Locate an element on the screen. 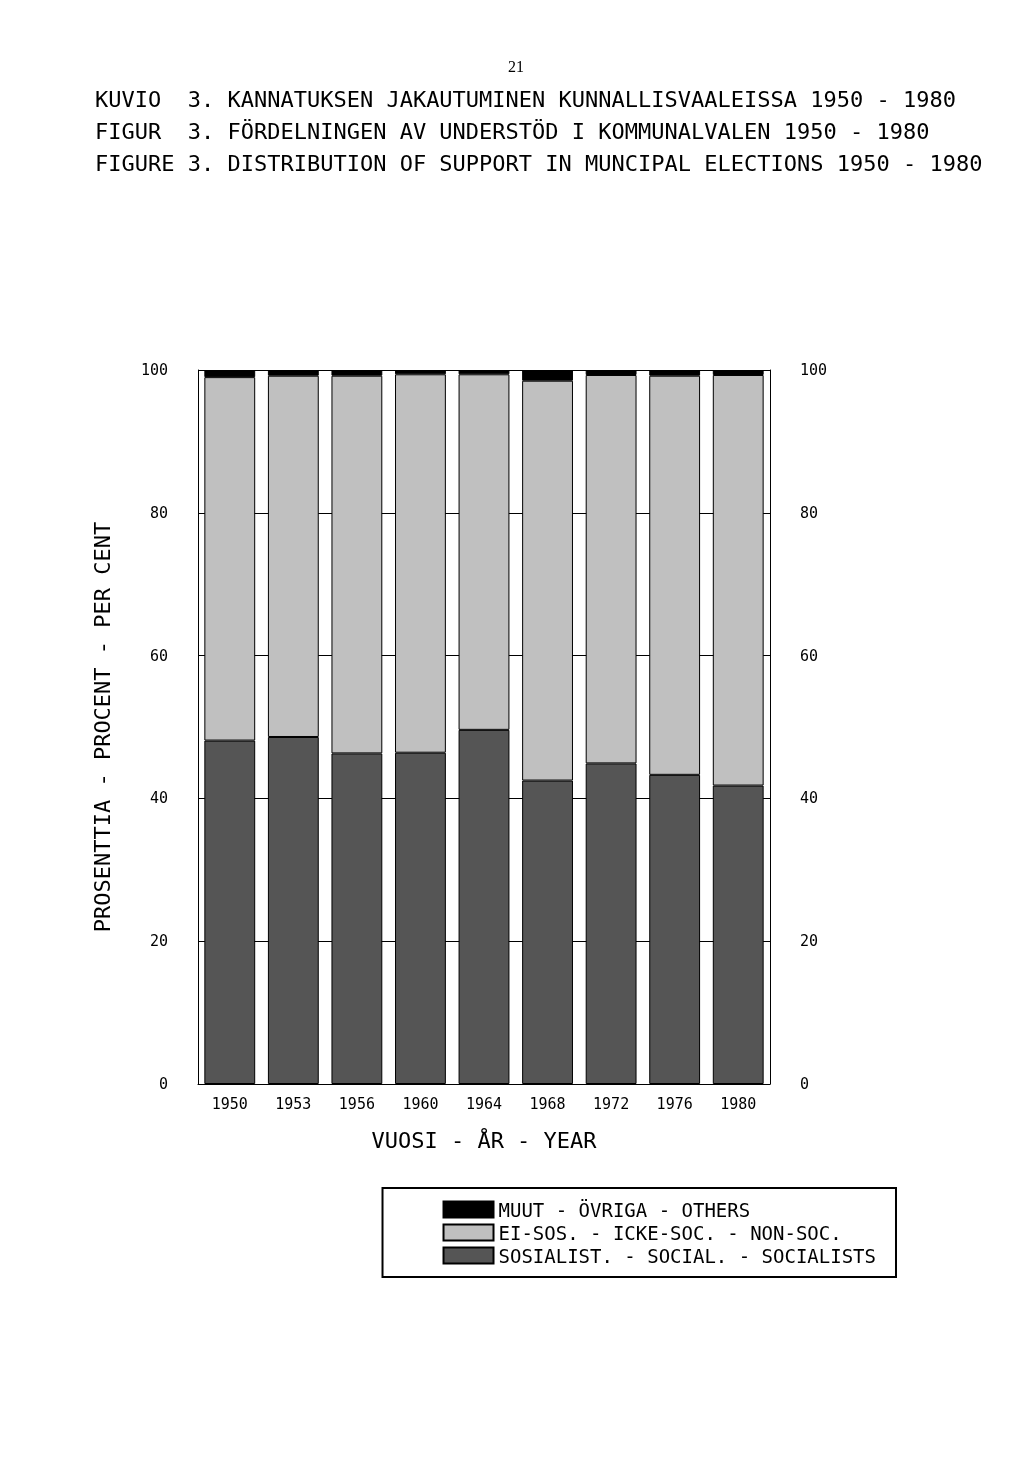 This screenshot has height=1457, width=1024. x-tick-label: 1968 is located at coordinates (547, 1103).